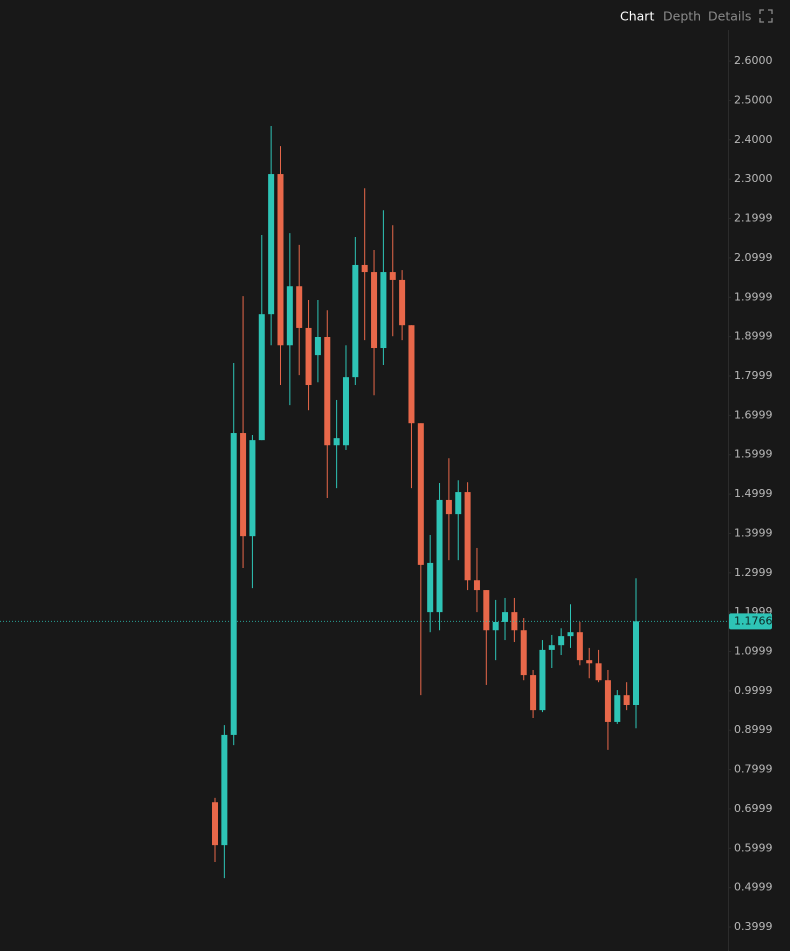 This screenshot has height=951, width=790. I want to click on y-tick-label: 2.3000, so click(753, 178).